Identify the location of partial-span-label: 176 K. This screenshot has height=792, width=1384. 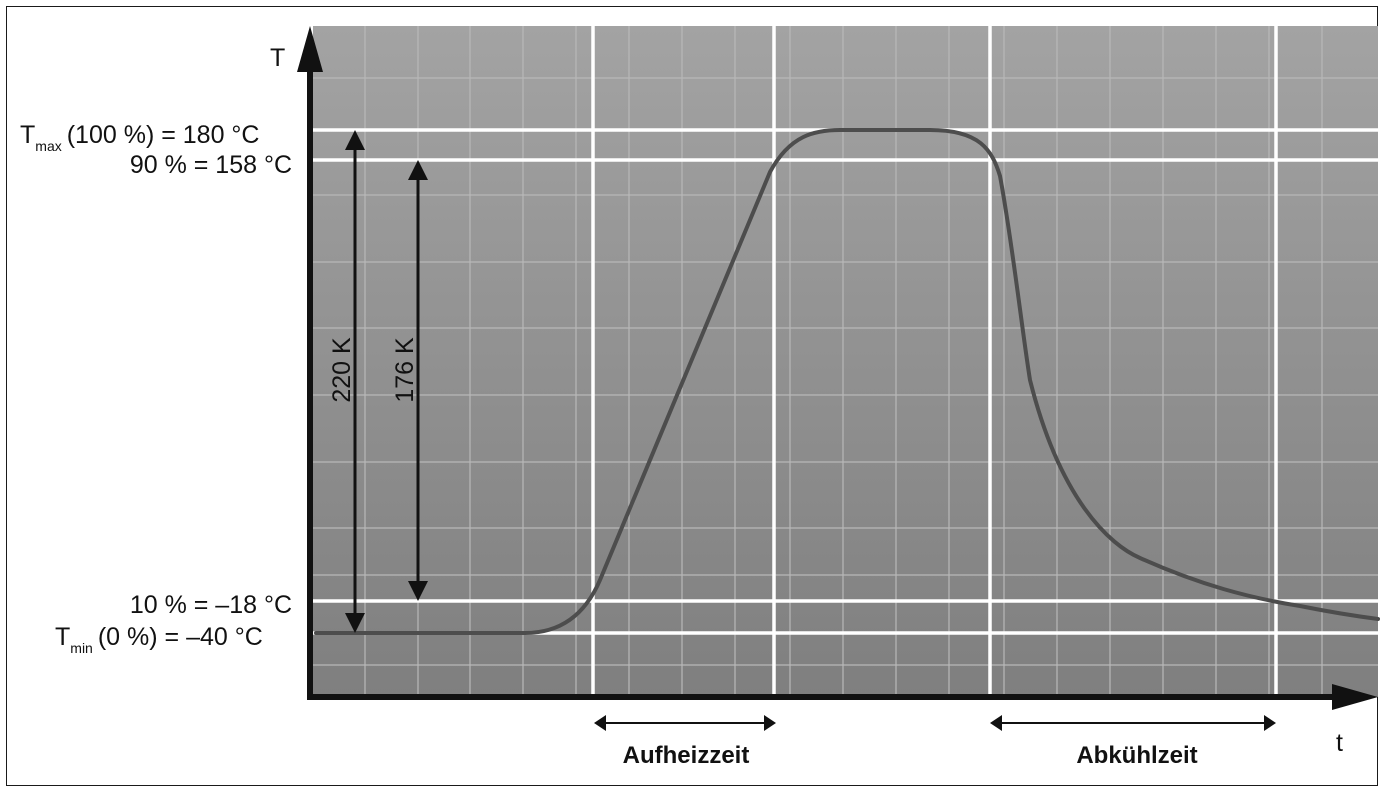
(405, 370).